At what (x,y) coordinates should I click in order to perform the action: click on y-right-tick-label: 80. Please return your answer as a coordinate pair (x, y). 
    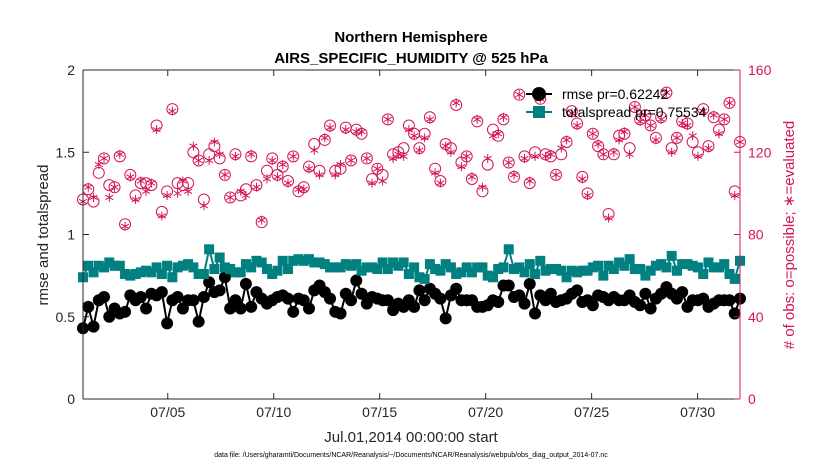
    Looking at the image, I should click on (756, 235).